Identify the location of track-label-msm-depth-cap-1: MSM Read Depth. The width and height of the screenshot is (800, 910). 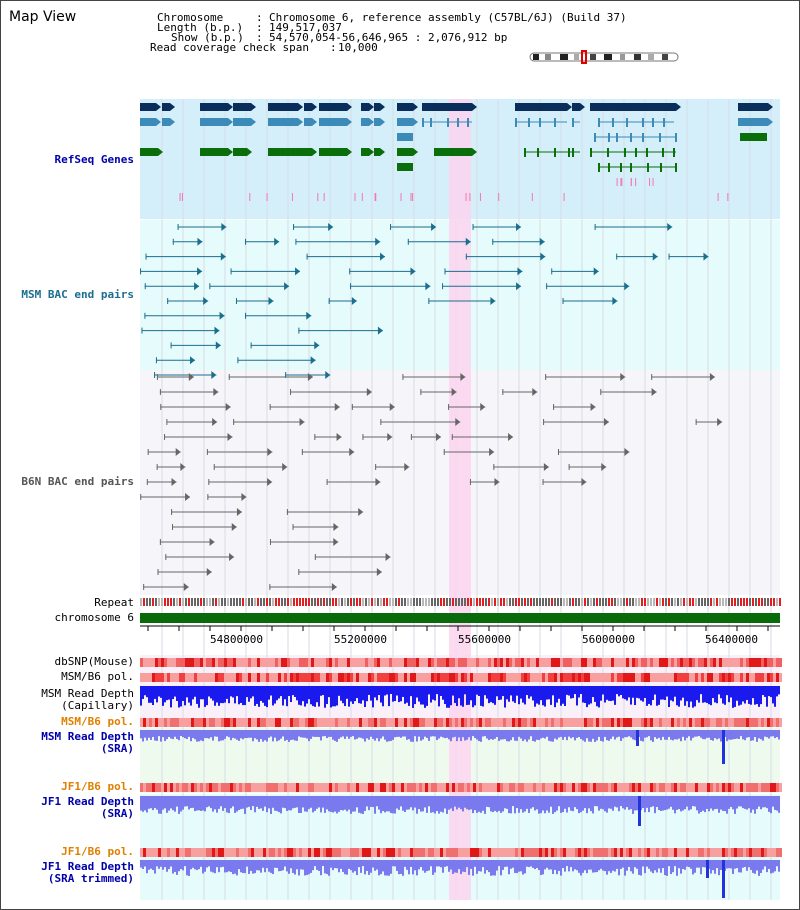
(87, 693).